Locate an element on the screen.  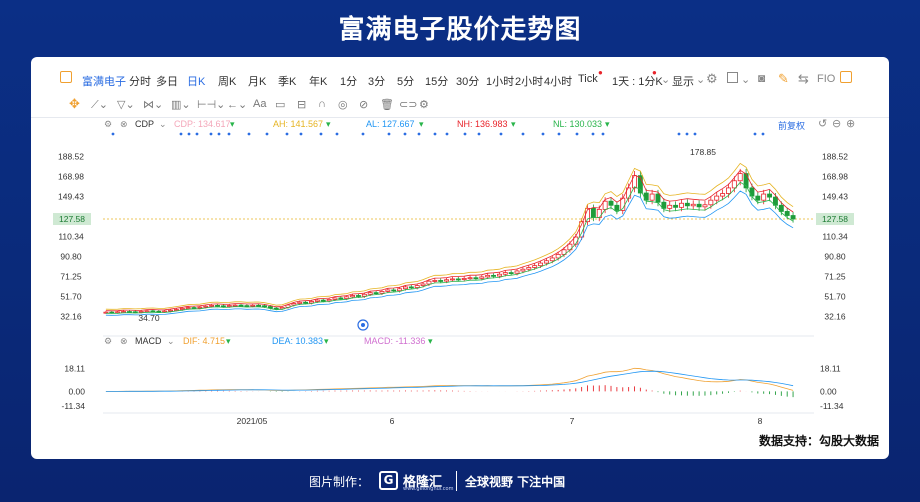
ray-tool-icon: ▽⌄ is located at coordinates (126, 105).